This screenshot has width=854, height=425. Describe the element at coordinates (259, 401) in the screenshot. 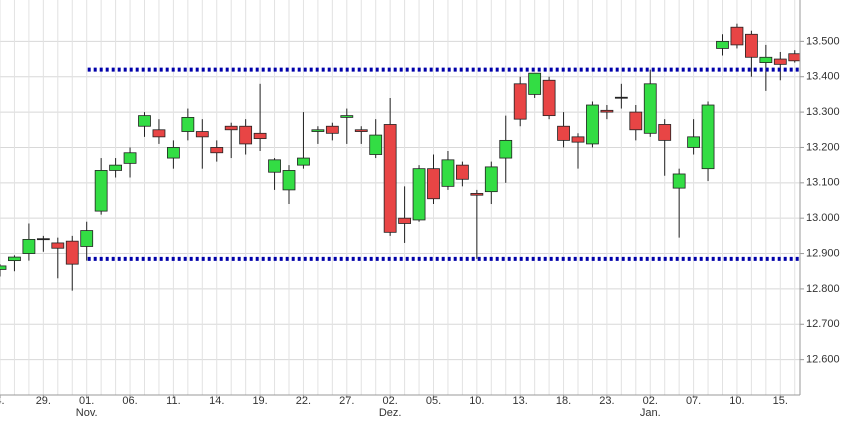

I see `x-tick-label: 19.` at that location.